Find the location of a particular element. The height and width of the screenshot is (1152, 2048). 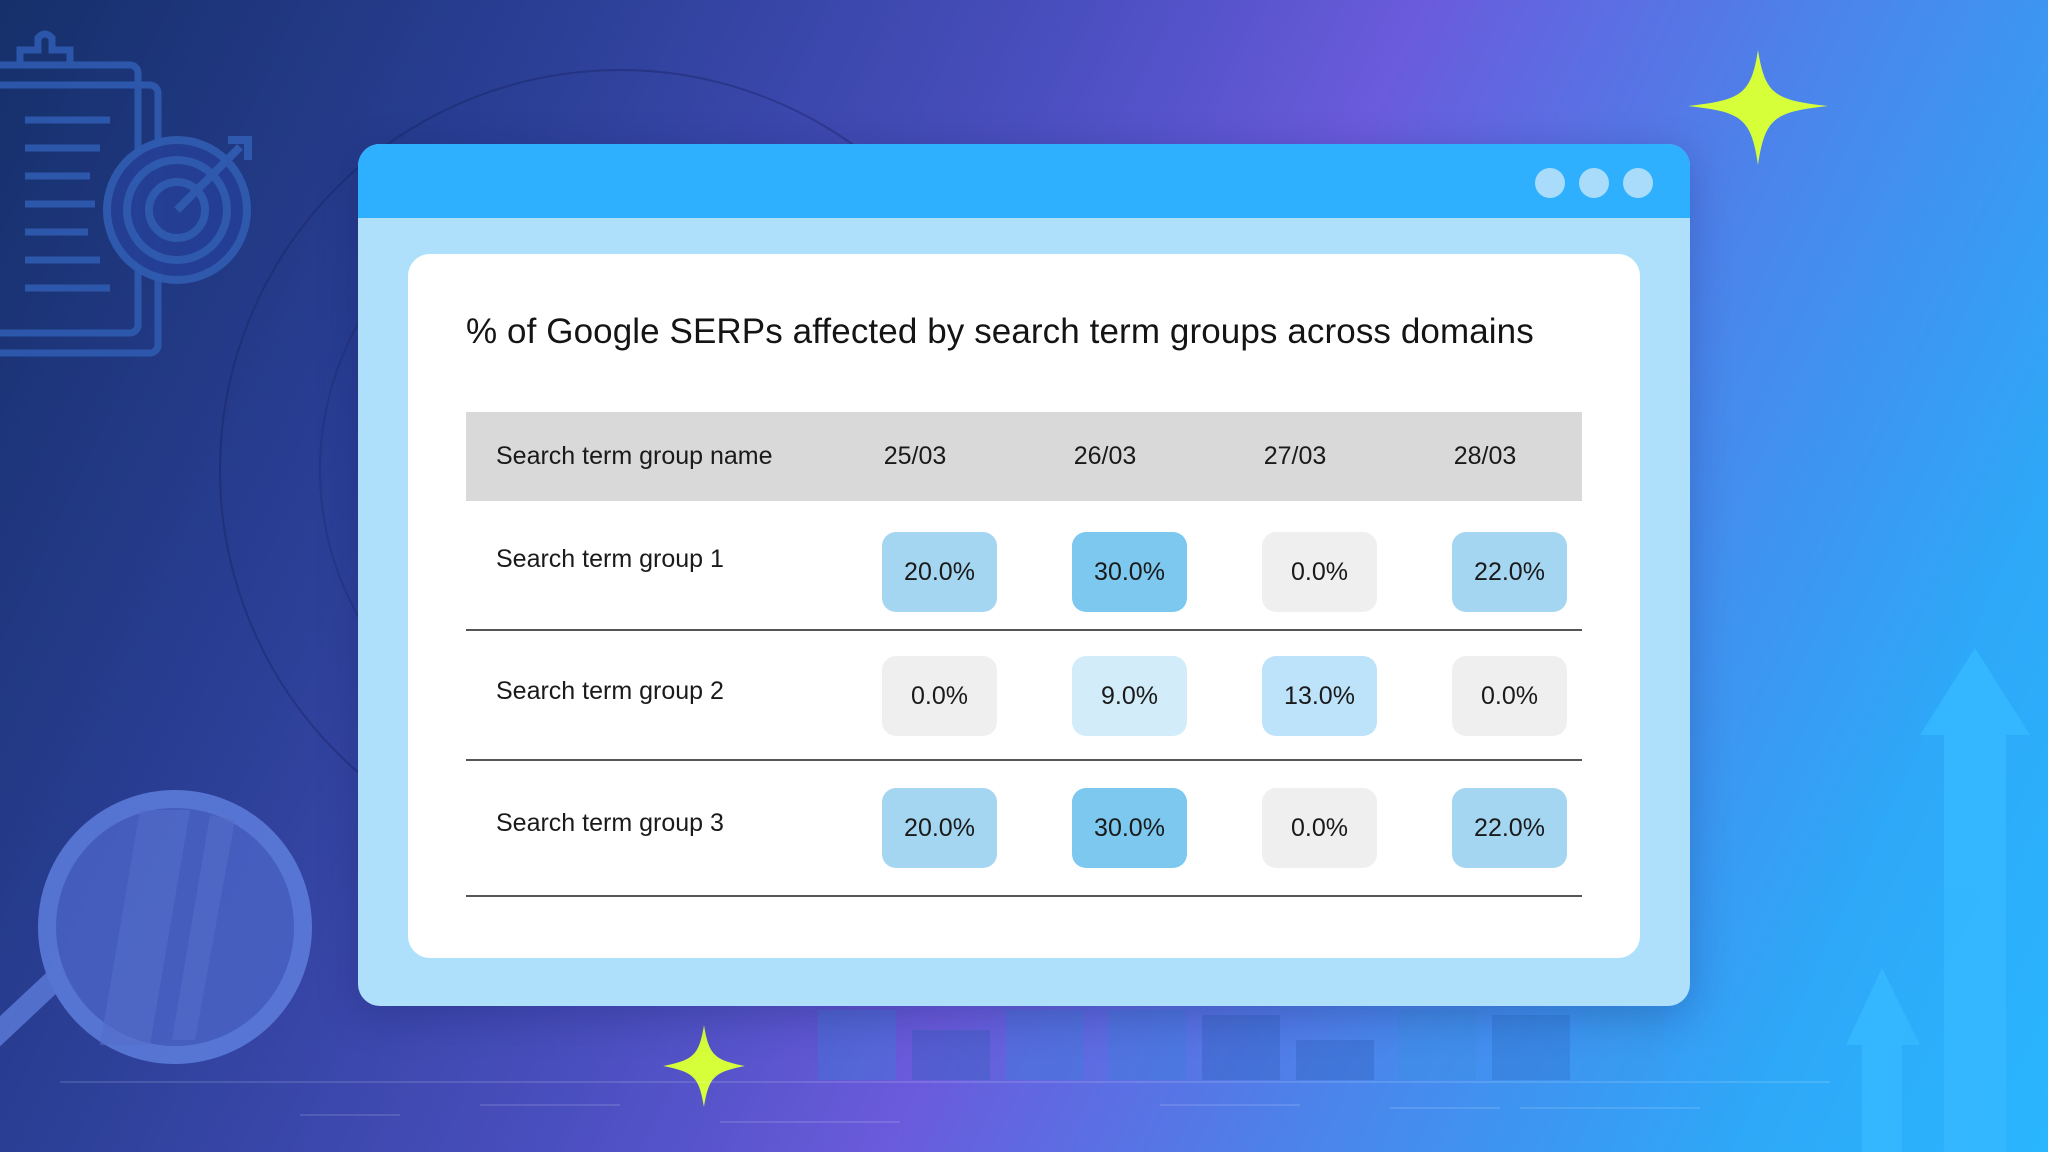

row-label: Search term group 2 is located at coordinates (610, 691).